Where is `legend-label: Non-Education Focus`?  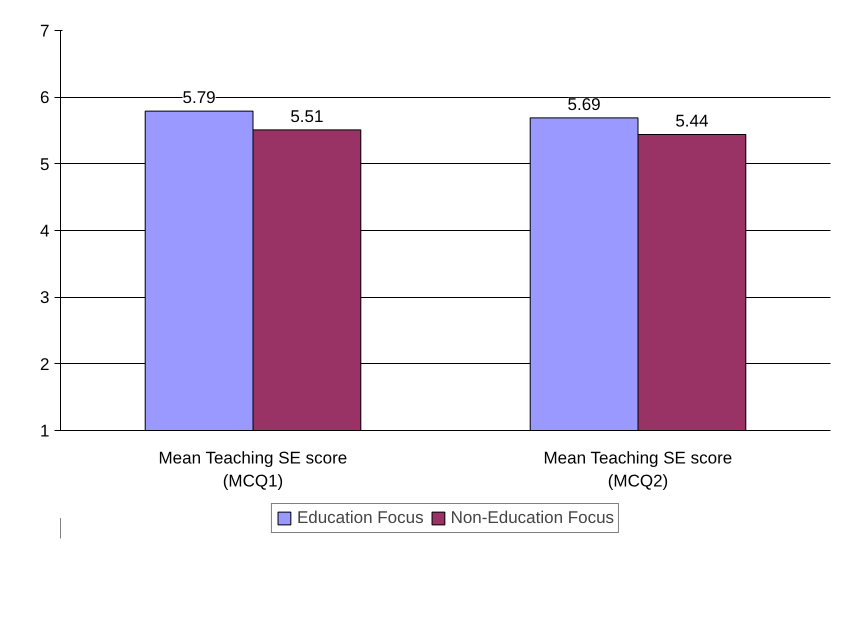
legend-label: Non-Education Focus is located at coordinates (532, 518).